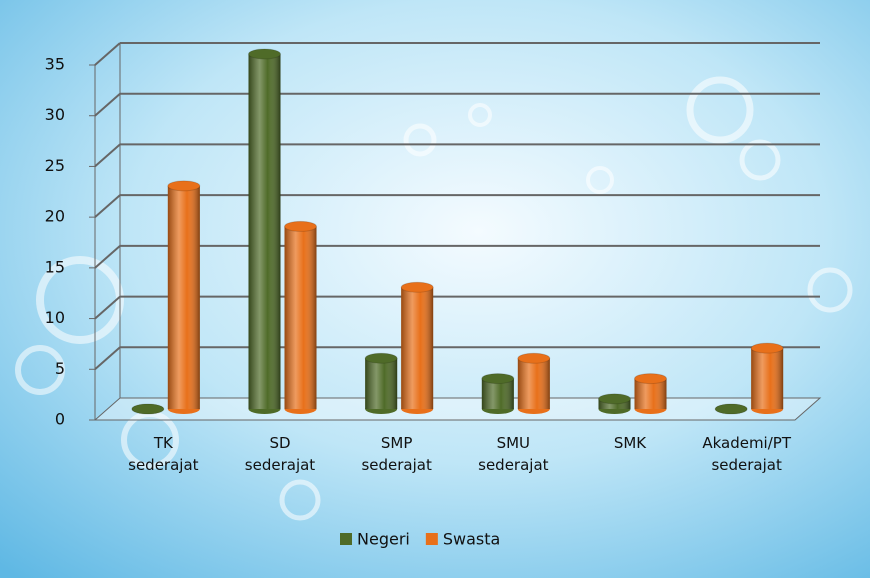 The image size is (870, 578). I want to click on y-tick-label: 25, so click(55, 165).